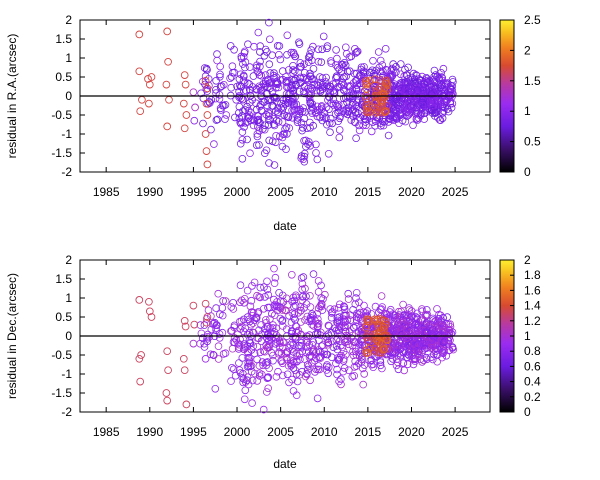 The image size is (600, 480). I want to click on y-tick-label: 0.5, so click(63, 77).